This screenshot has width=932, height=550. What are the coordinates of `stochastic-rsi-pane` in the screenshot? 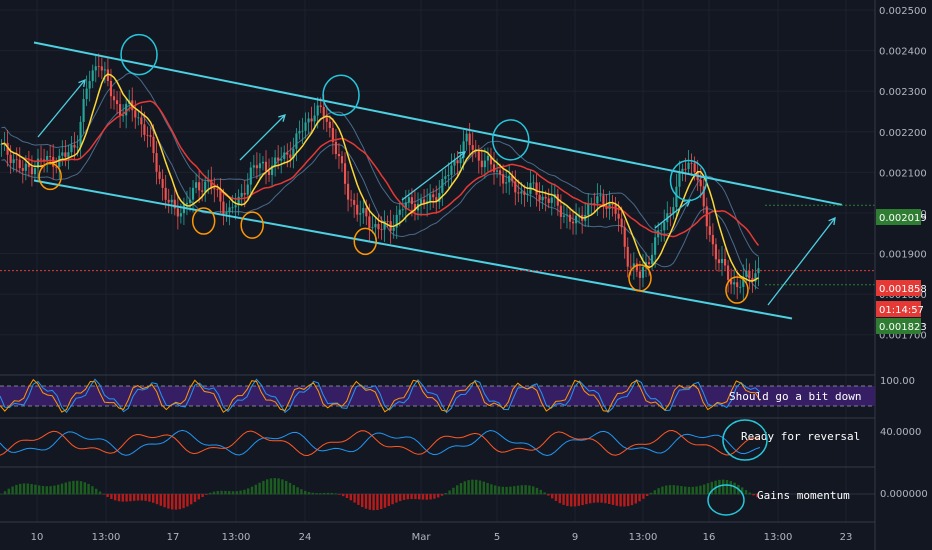 It's located at (380, 396).